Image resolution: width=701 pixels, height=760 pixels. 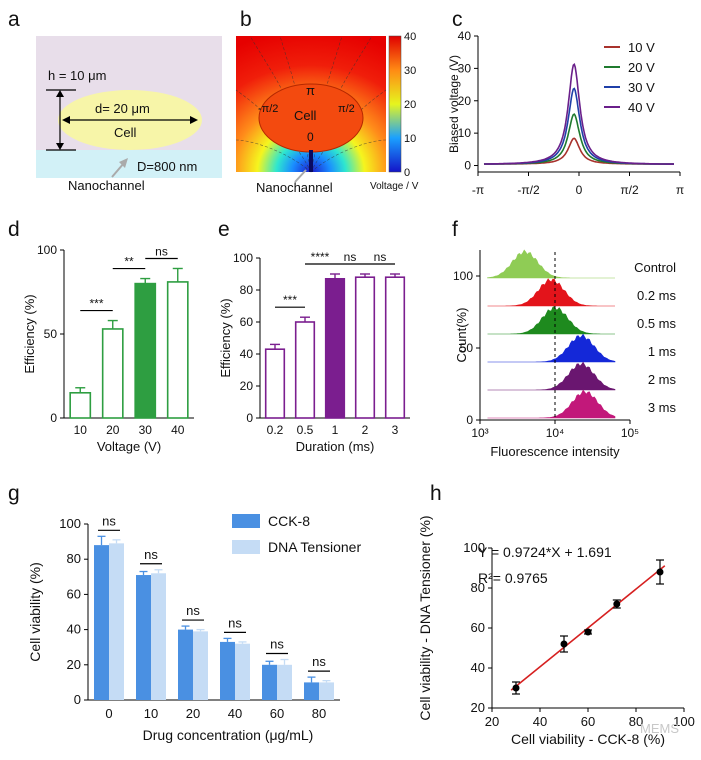 I want to click on e-significance-label: ***, so click(x=290, y=300).